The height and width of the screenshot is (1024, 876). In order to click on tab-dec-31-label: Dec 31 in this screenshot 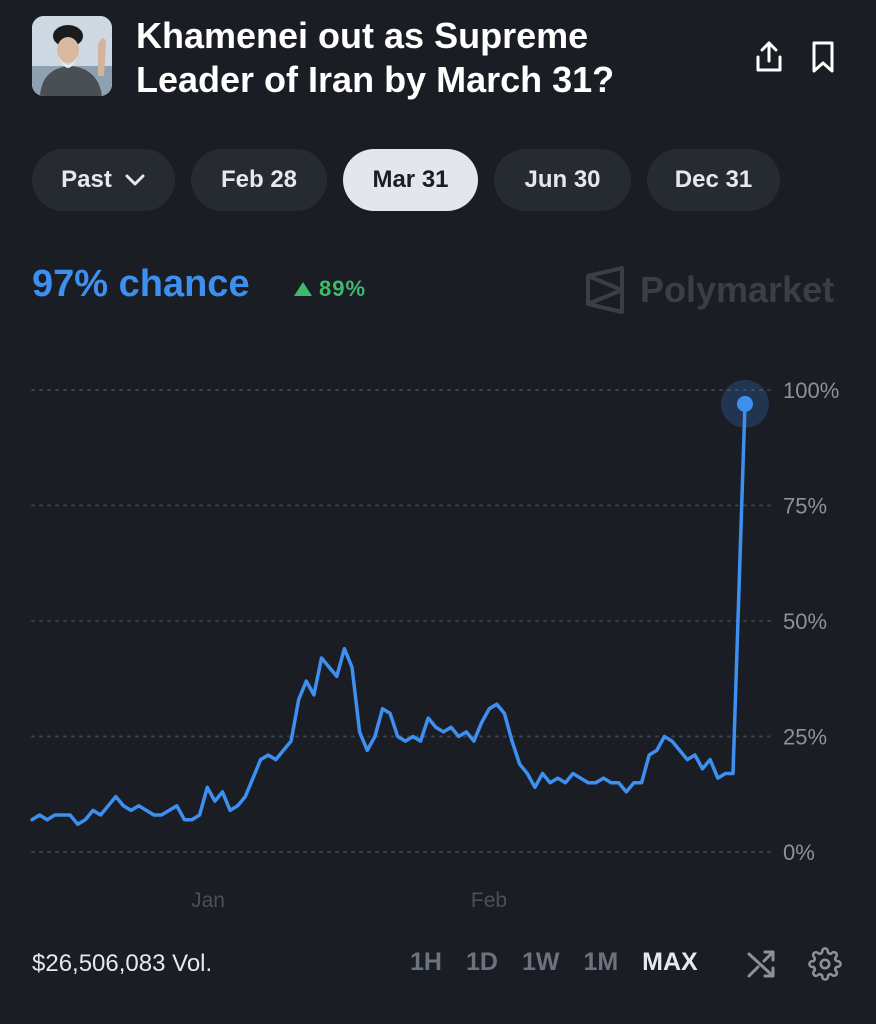, I will do `click(713, 179)`.